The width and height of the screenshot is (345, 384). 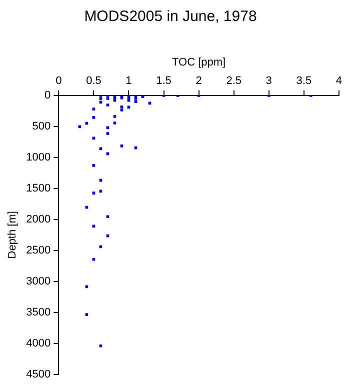 I want to click on y-tick-label: 2500, so click(x=38, y=250).